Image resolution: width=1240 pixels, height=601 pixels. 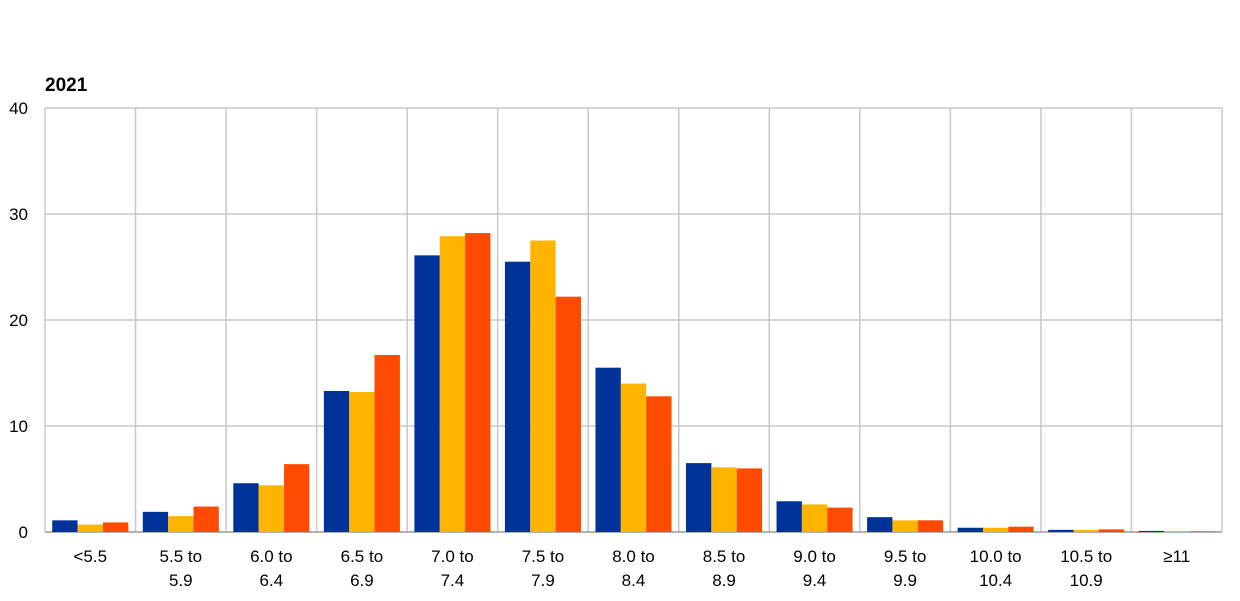 I want to click on y-tick-label: 10, so click(x=18, y=426).